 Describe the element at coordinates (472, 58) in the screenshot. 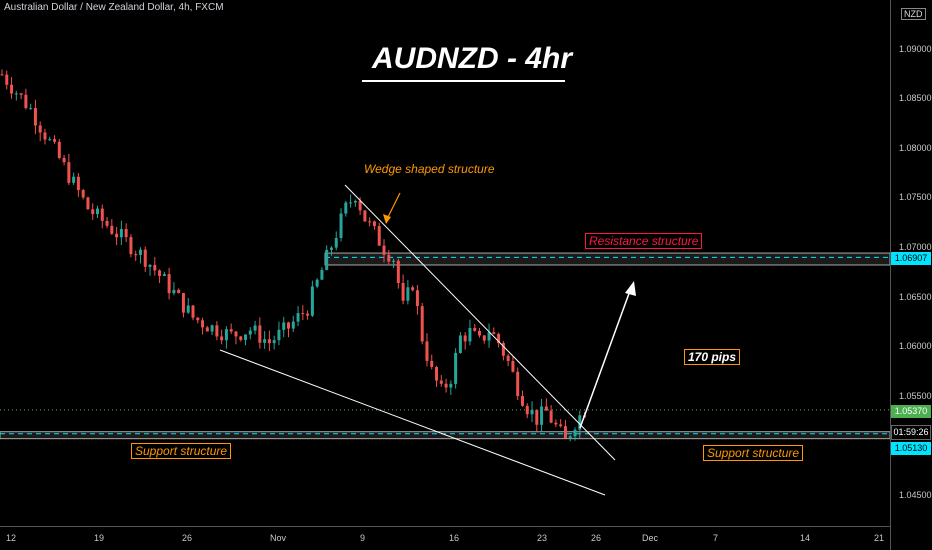

I see `chart-title: AUDNZD - 4hr` at that location.